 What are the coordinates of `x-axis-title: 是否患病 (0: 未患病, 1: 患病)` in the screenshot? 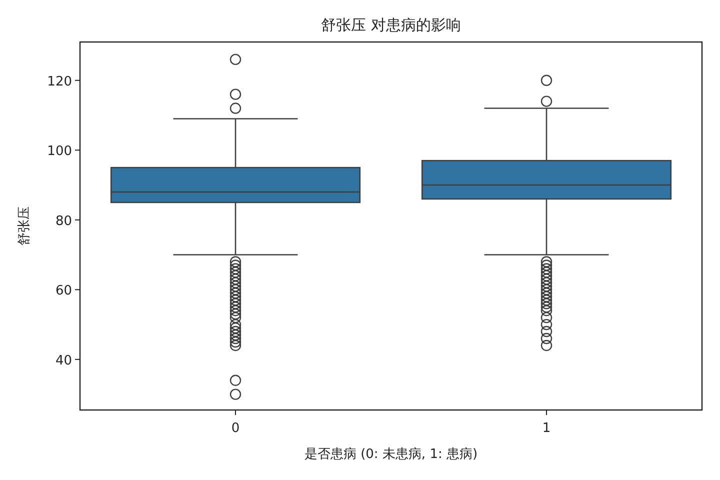 It's located at (391, 454).